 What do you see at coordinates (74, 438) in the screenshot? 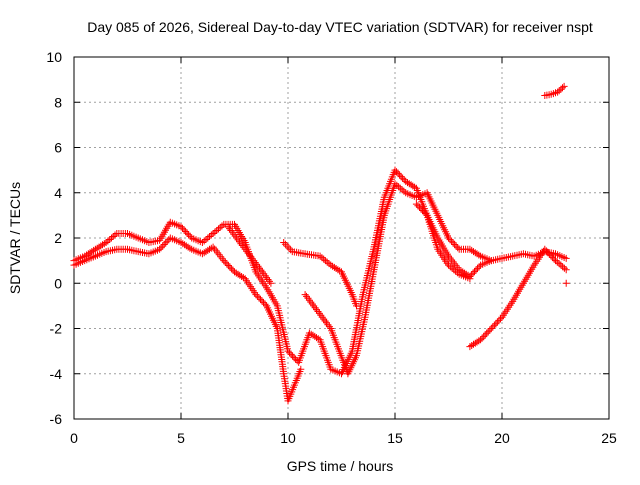
I see `x-tick-label: 0` at bounding box center [74, 438].